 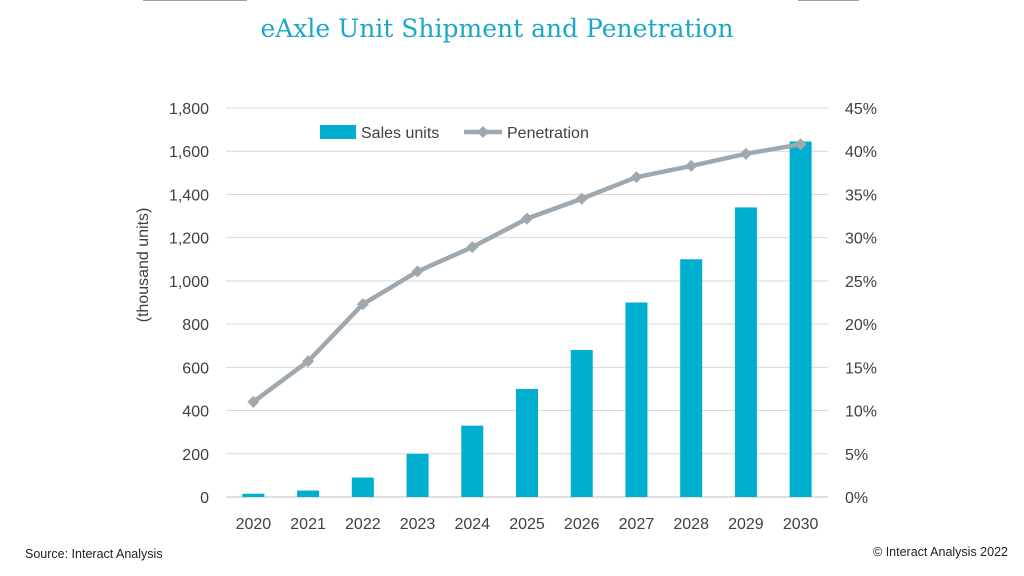 What do you see at coordinates (861, 282) in the screenshot?
I see `y2-tick-label: 25%` at bounding box center [861, 282].